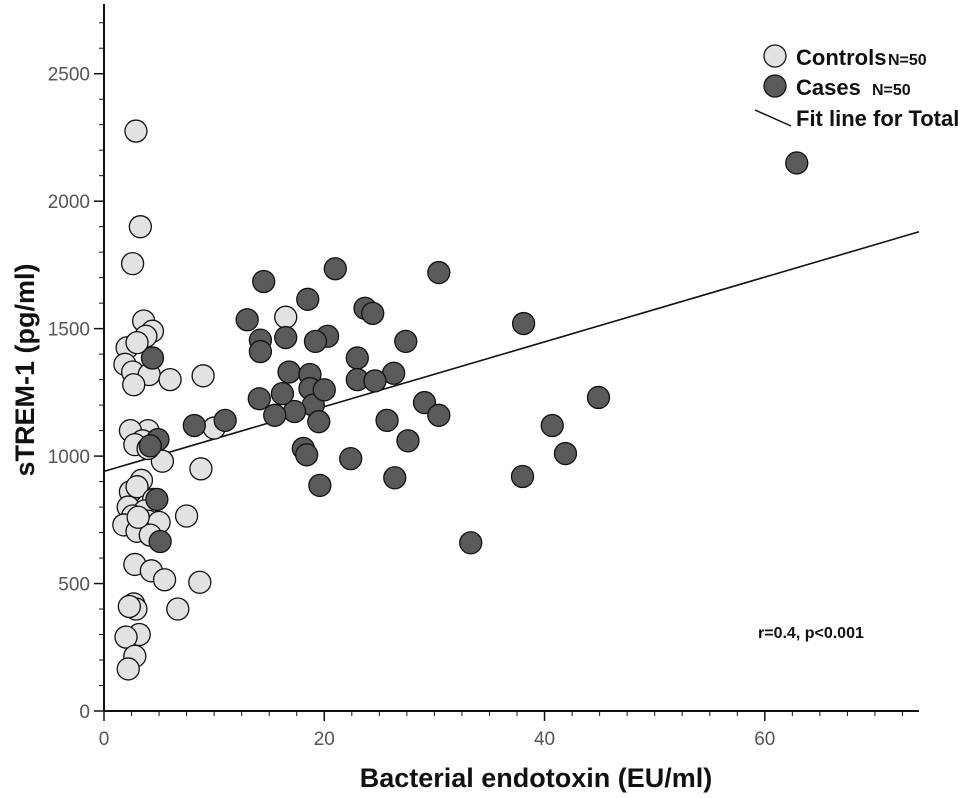 The image size is (976, 798). I want to click on legend-fit-line-label: Fit line for Total, so click(877, 118).